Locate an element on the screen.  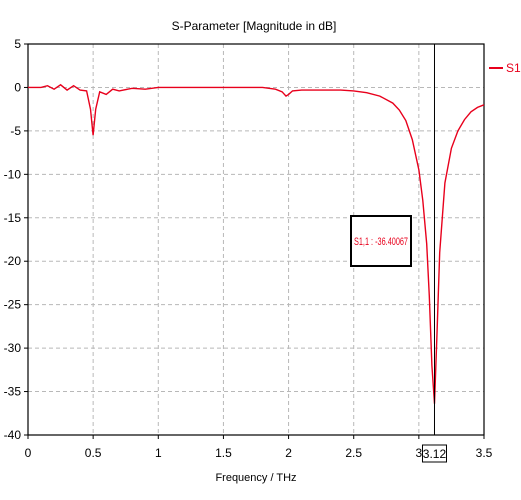
x-tick-label: 3.5 is located at coordinates (484, 453).